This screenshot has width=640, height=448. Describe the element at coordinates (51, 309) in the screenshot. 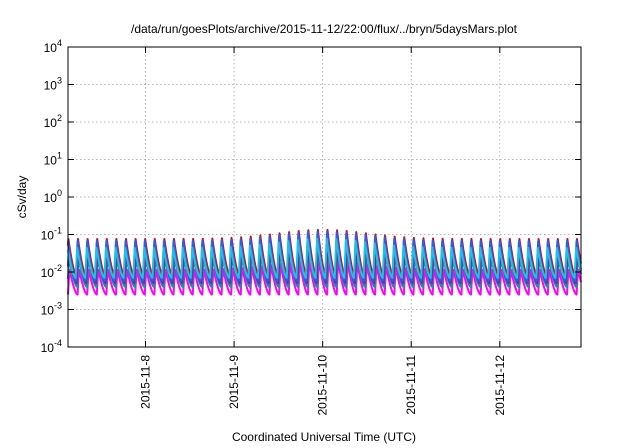

I see `y-tick-label: 10⁻³` at that location.